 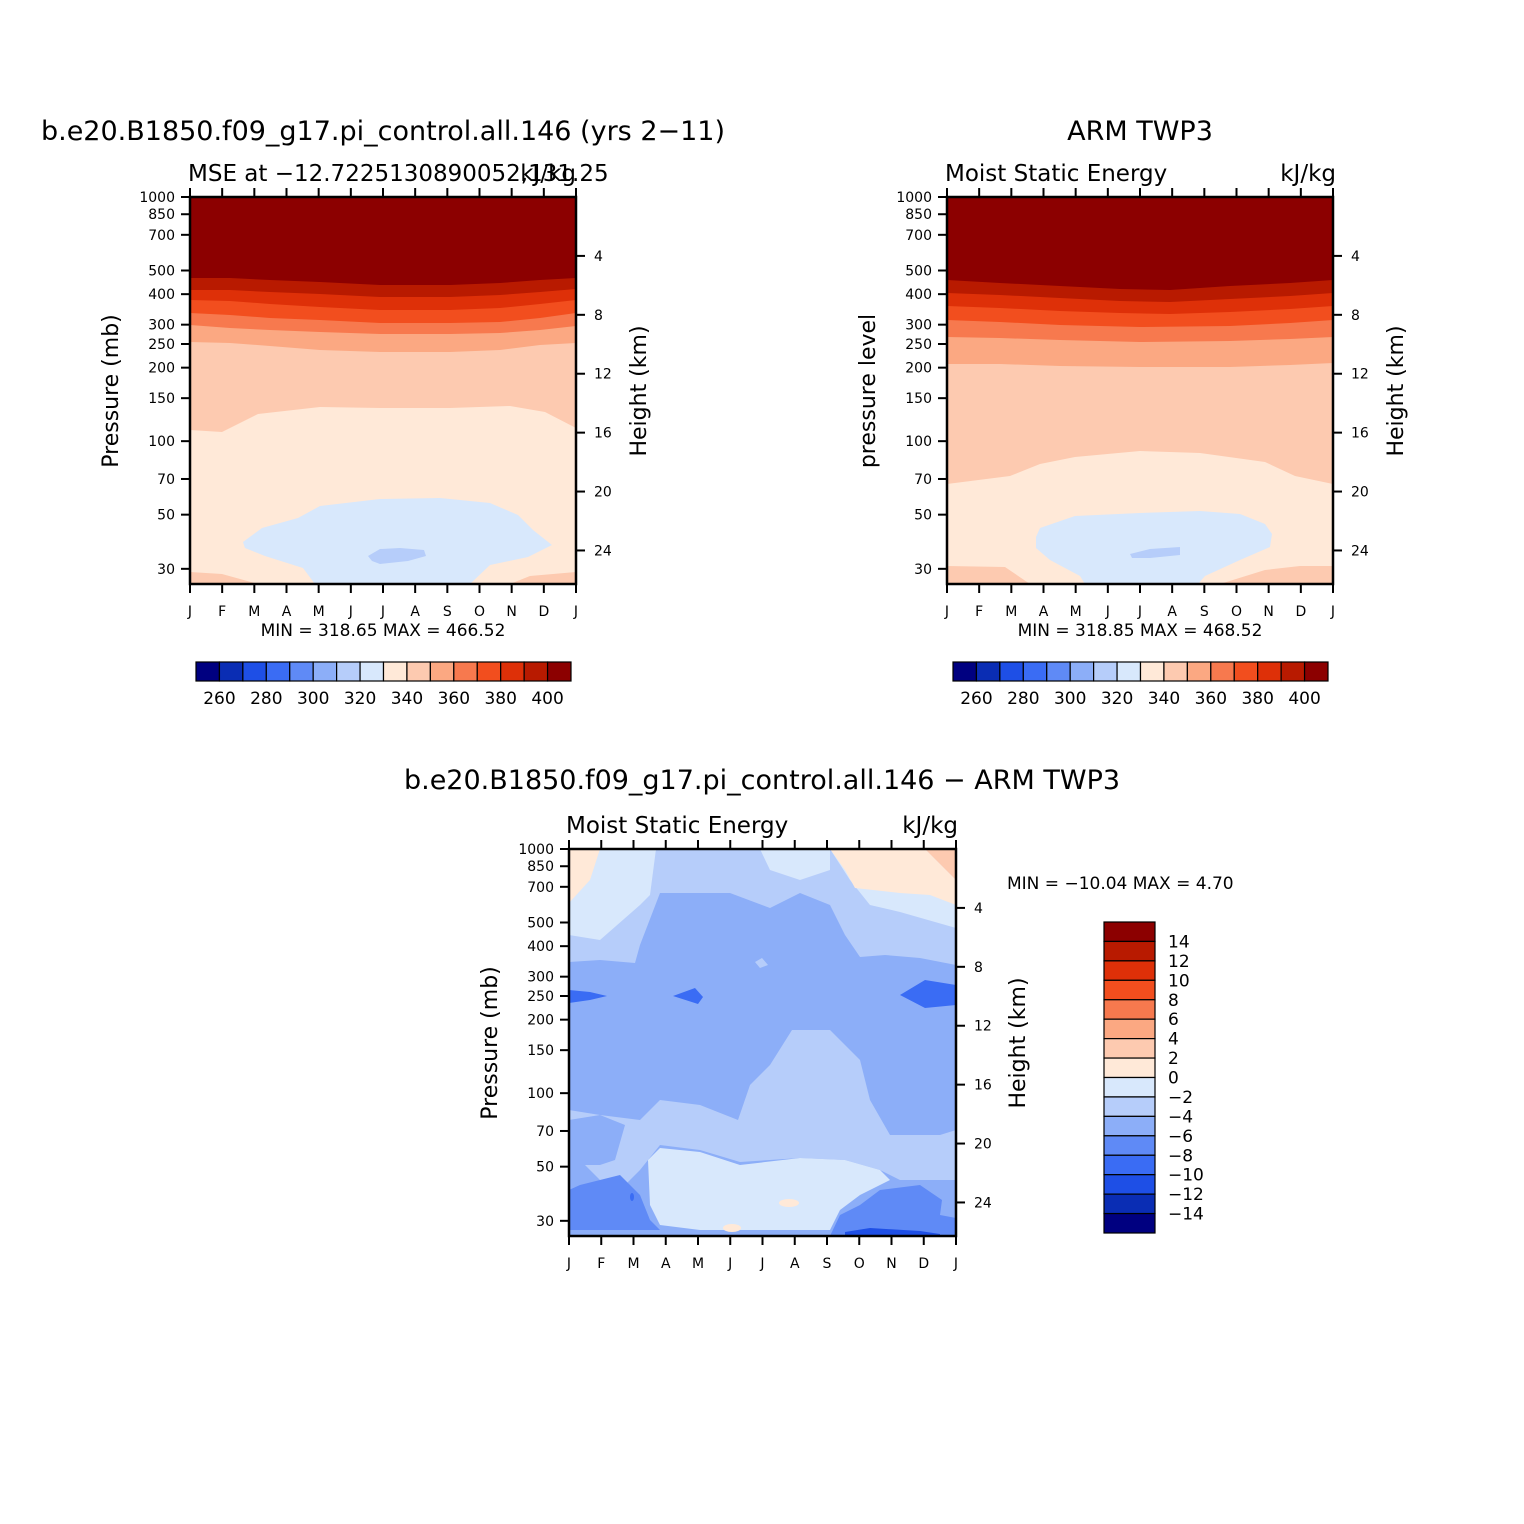 I want to click on colorbar-label: −8, so click(x=1180, y=1156).